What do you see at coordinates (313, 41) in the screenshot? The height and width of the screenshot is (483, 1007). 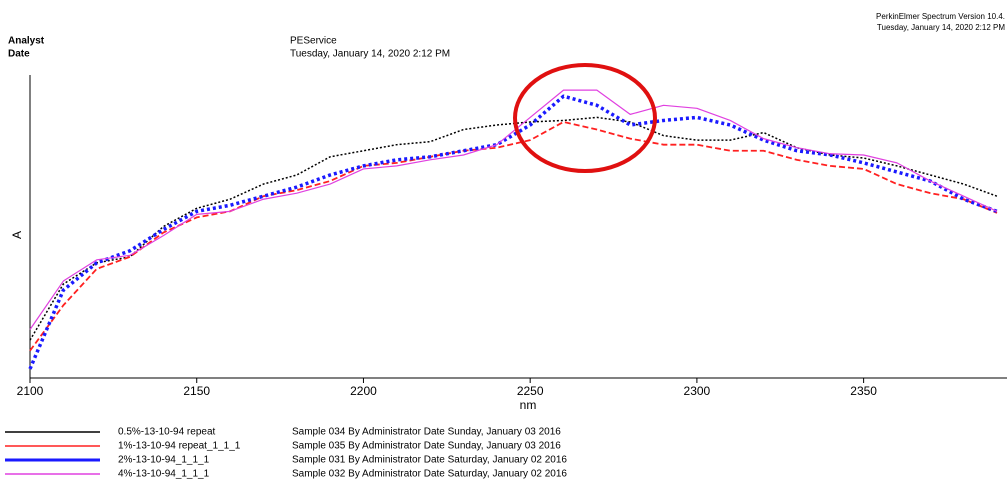 I see `analyst: PEService` at bounding box center [313, 41].